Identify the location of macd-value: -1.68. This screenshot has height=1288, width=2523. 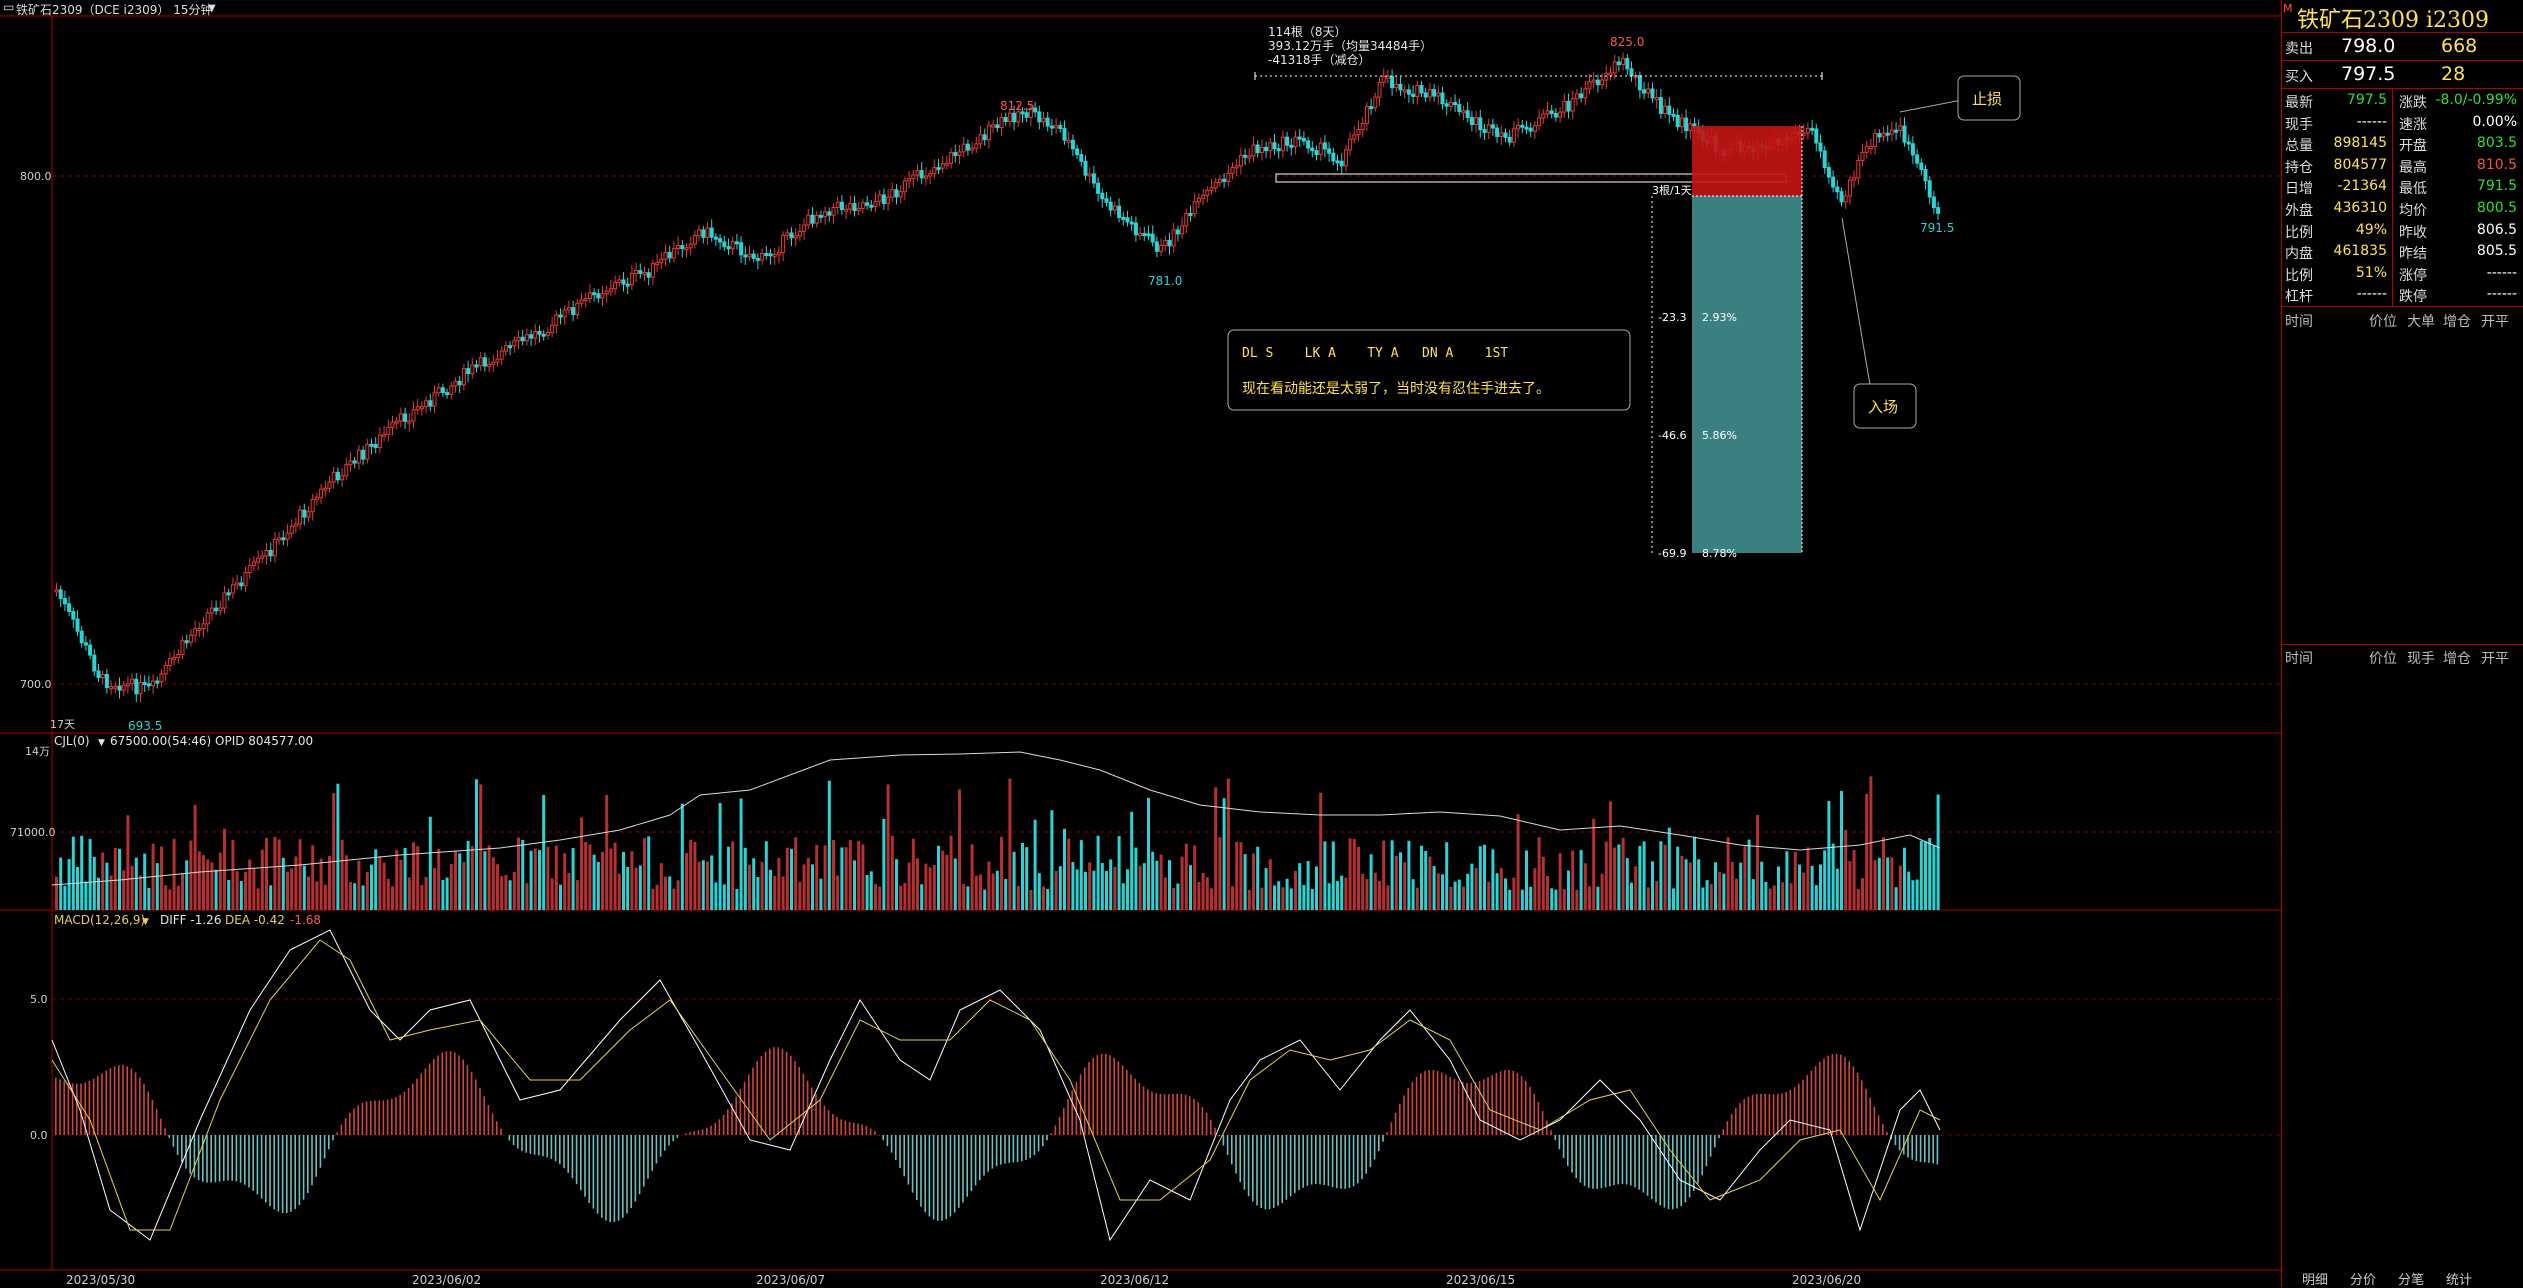
(305, 920).